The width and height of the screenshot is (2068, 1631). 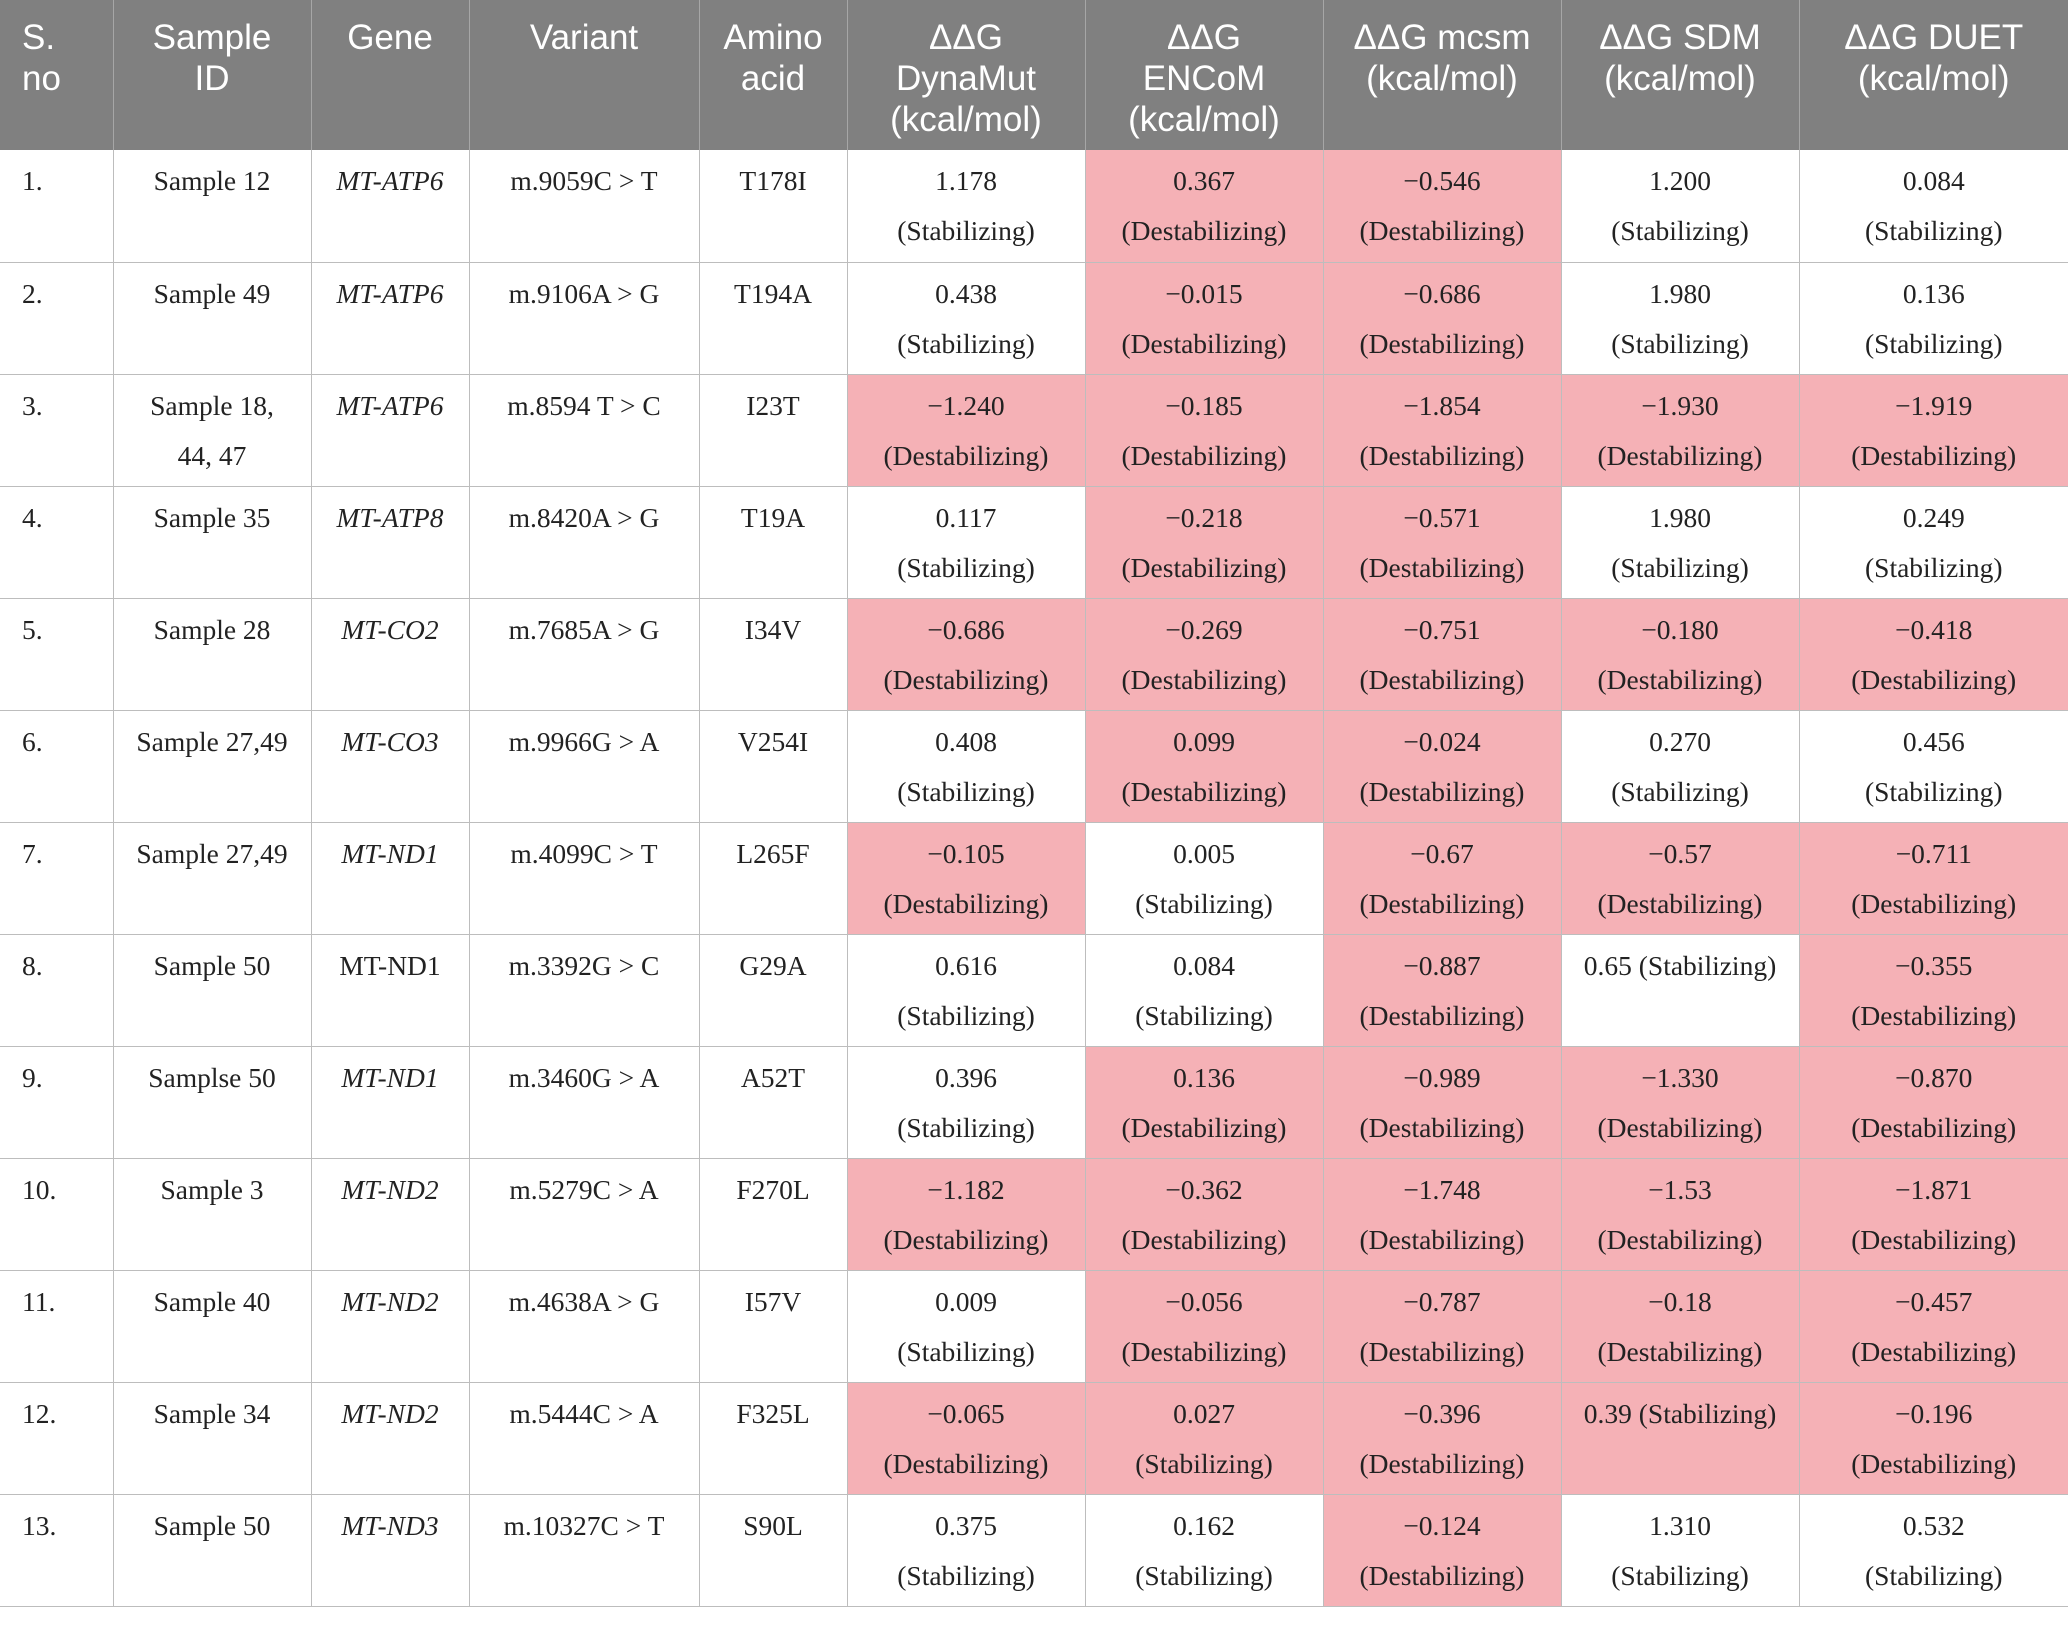 I want to click on ddg-value: −1.182, so click(x=966, y=1189).